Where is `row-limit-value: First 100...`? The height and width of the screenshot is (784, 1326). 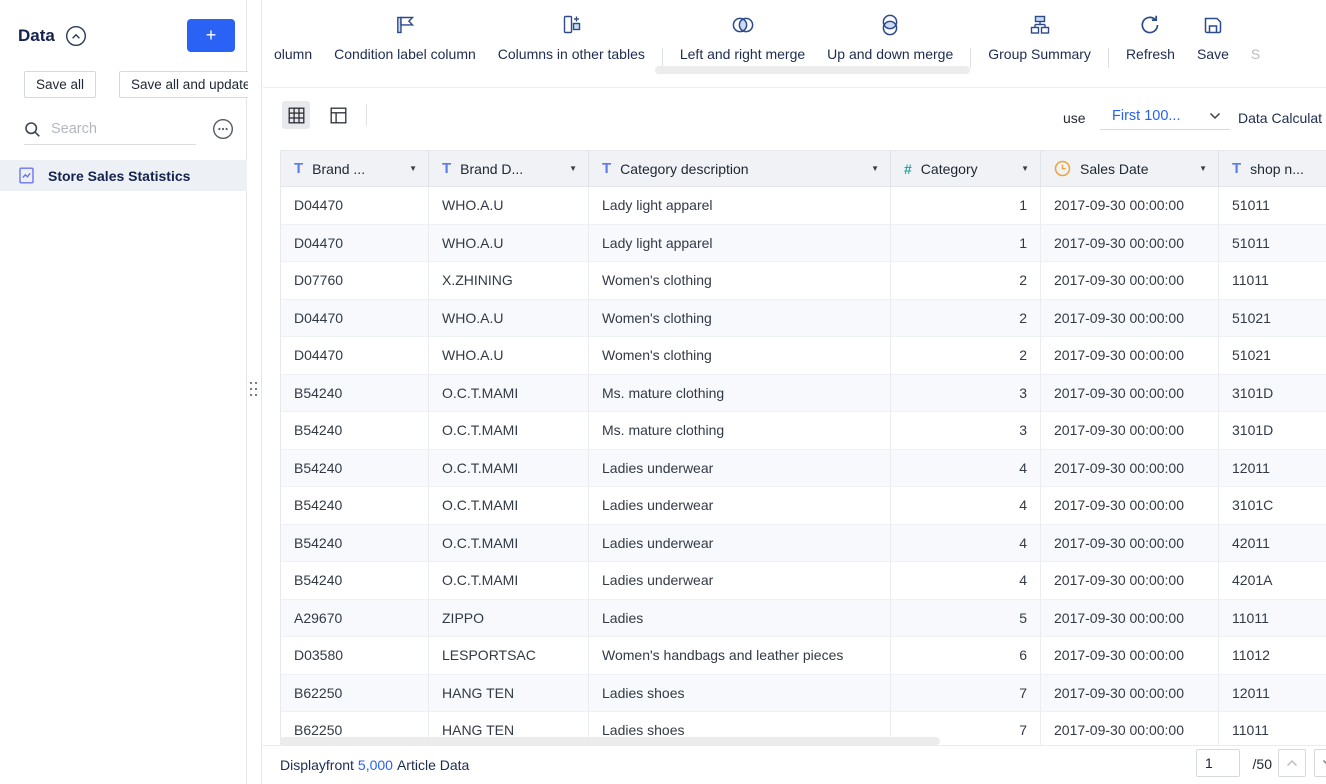
row-limit-value: First 100... is located at coordinates (1146, 116).